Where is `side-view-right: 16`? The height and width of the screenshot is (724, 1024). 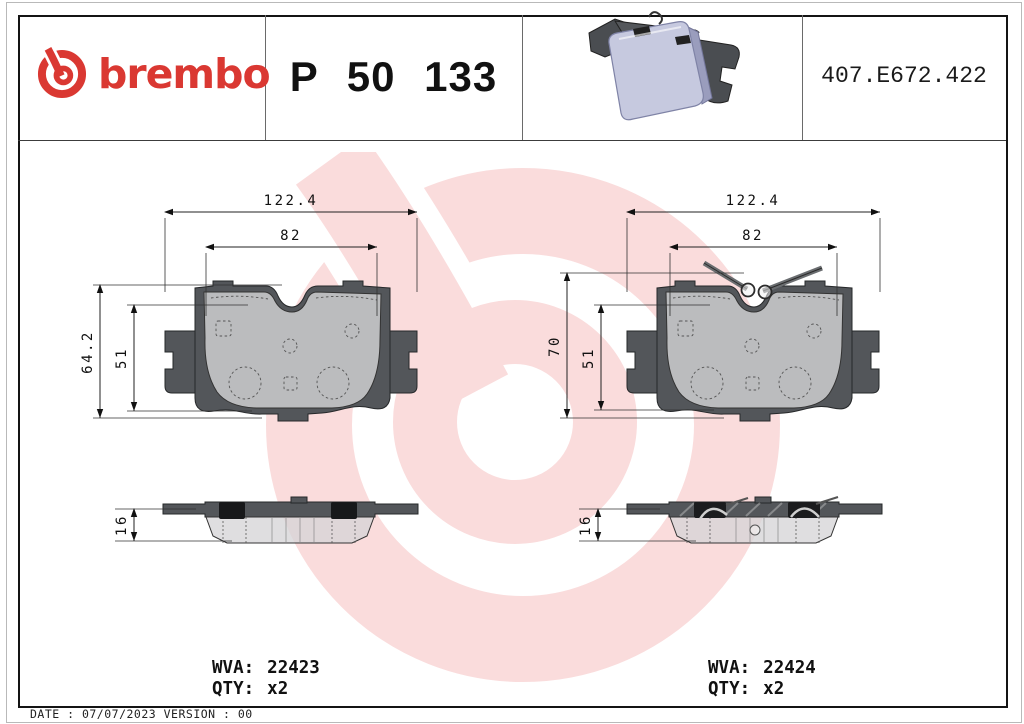
side-view-right: 16 is located at coordinates (730, 520).